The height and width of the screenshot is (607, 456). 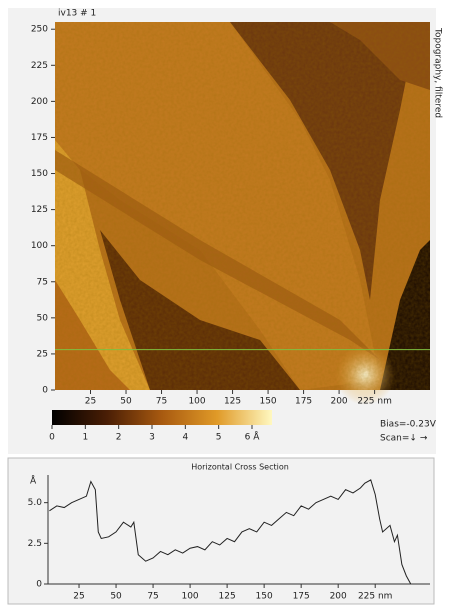 I want to click on y-tick-label: 175, so click(x=39, y=138).